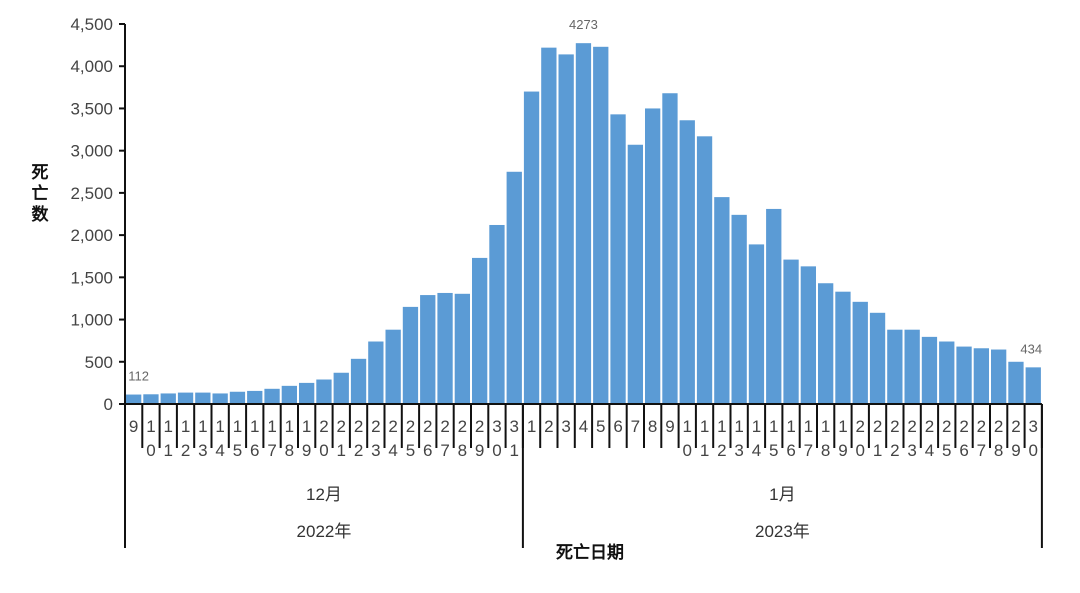 The width and height of the screenshot is (1080, 593). I want to click on x-axis-title: 死亡日期, so click(590, 552).